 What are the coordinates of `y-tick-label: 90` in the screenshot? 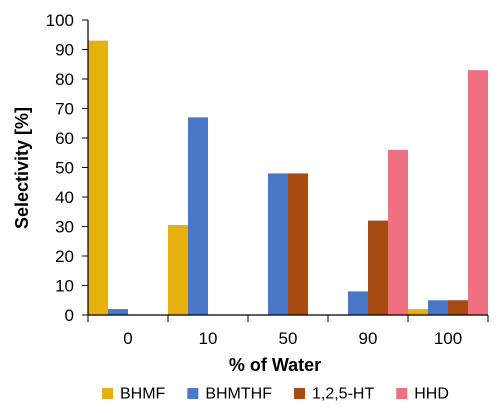 It's located at (64, 50).